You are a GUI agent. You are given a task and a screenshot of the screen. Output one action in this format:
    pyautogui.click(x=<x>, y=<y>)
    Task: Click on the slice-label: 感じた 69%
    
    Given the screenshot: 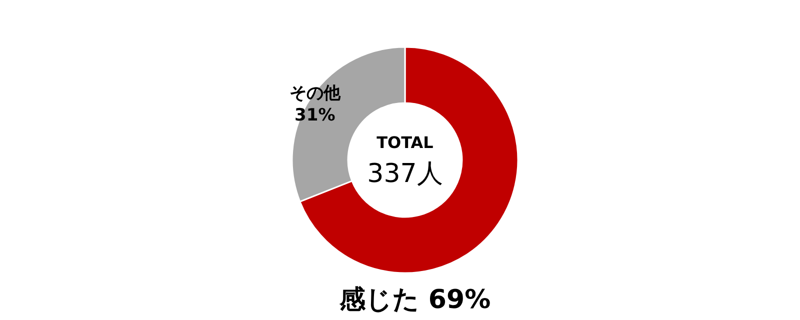 What is the action you would take?
    pyautogui.click(x=414, y=300)
    